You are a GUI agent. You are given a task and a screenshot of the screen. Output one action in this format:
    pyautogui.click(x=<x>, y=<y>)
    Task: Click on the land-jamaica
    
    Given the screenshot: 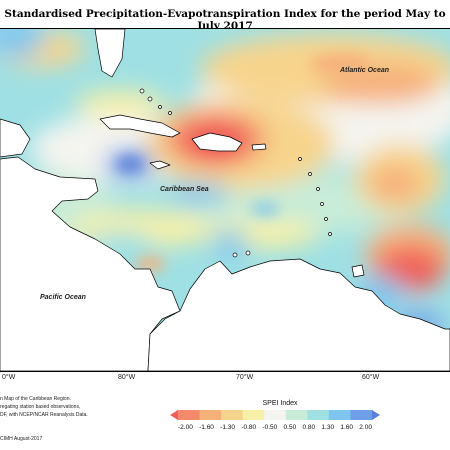 What is the action you would take?
    pyautogui.click(x=160, y=165)
    